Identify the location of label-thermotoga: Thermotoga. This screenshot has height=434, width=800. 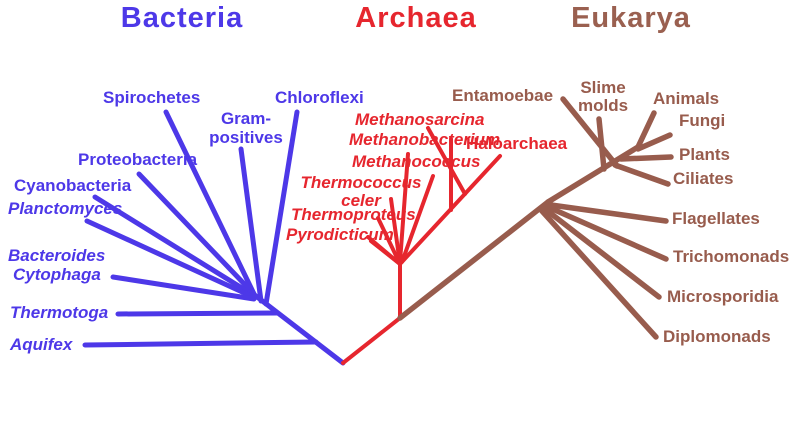
(59, 312).